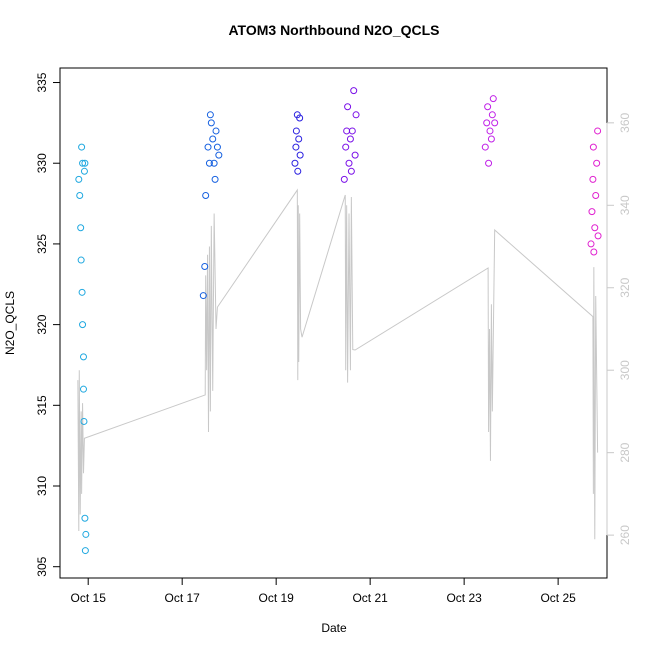 This screenshot has height=650, width=650. I want to click on y-tick-label: 335, so click(42, 82).